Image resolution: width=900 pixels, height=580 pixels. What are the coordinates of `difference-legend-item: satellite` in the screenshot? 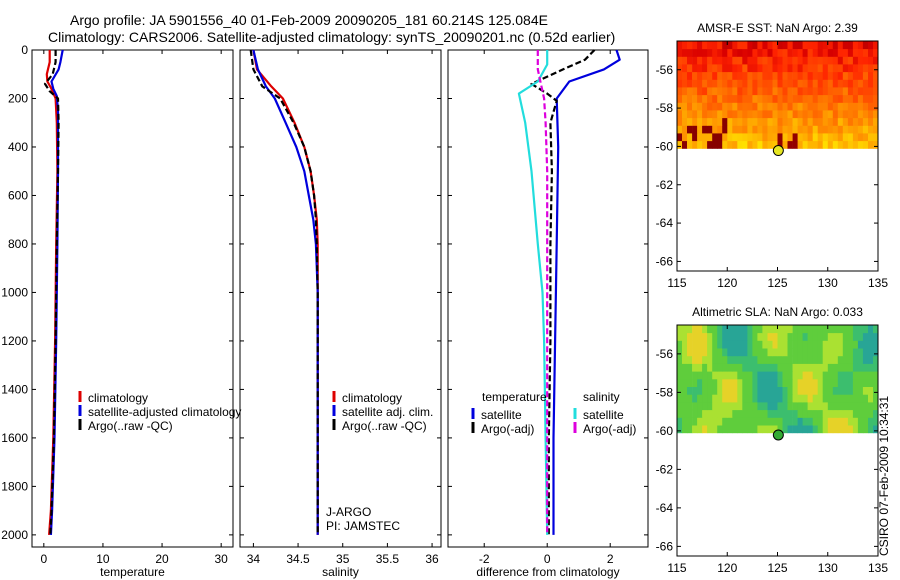 It's located at (603, 415).